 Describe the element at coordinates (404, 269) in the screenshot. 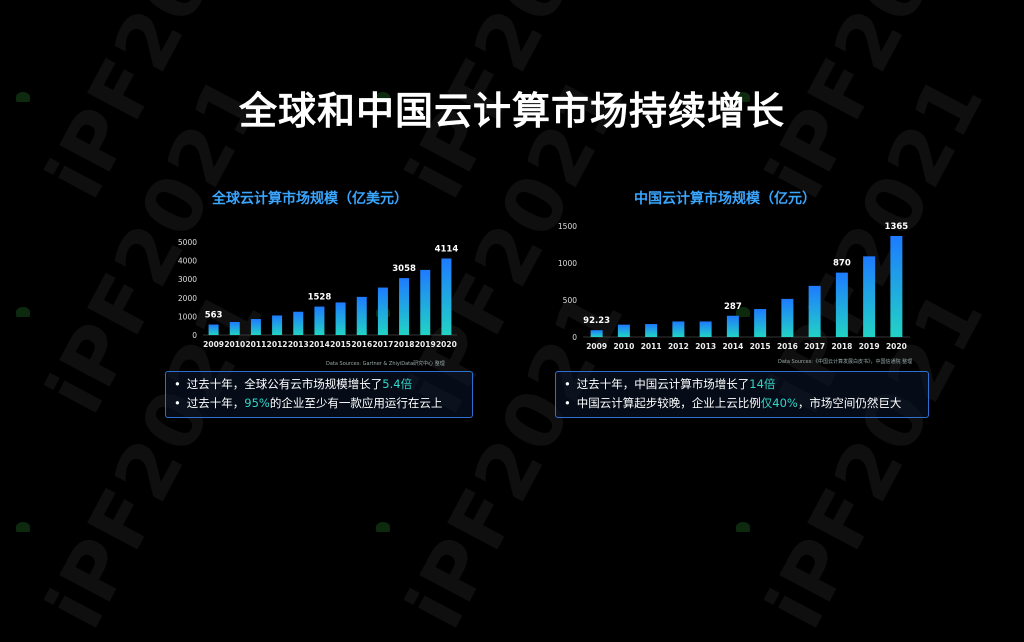

I see `data-label: 3058` at that location.